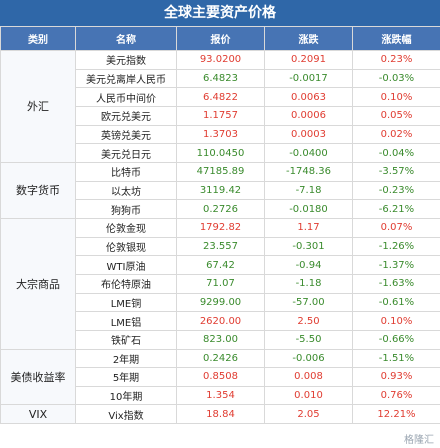 This screenshot has width=440, height=448. What do you see at coordinates (396, 321) in the screenshot?
I see `pct-cell: 0.10%` at bounding box center [396, 321].